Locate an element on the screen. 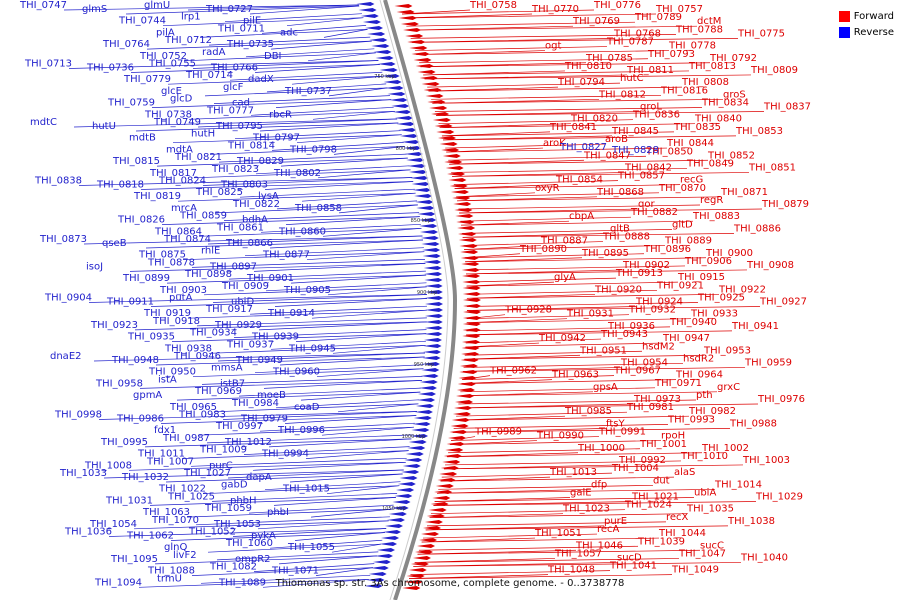  reverse-gene-label: pilE is located at coordinates (252, 21).